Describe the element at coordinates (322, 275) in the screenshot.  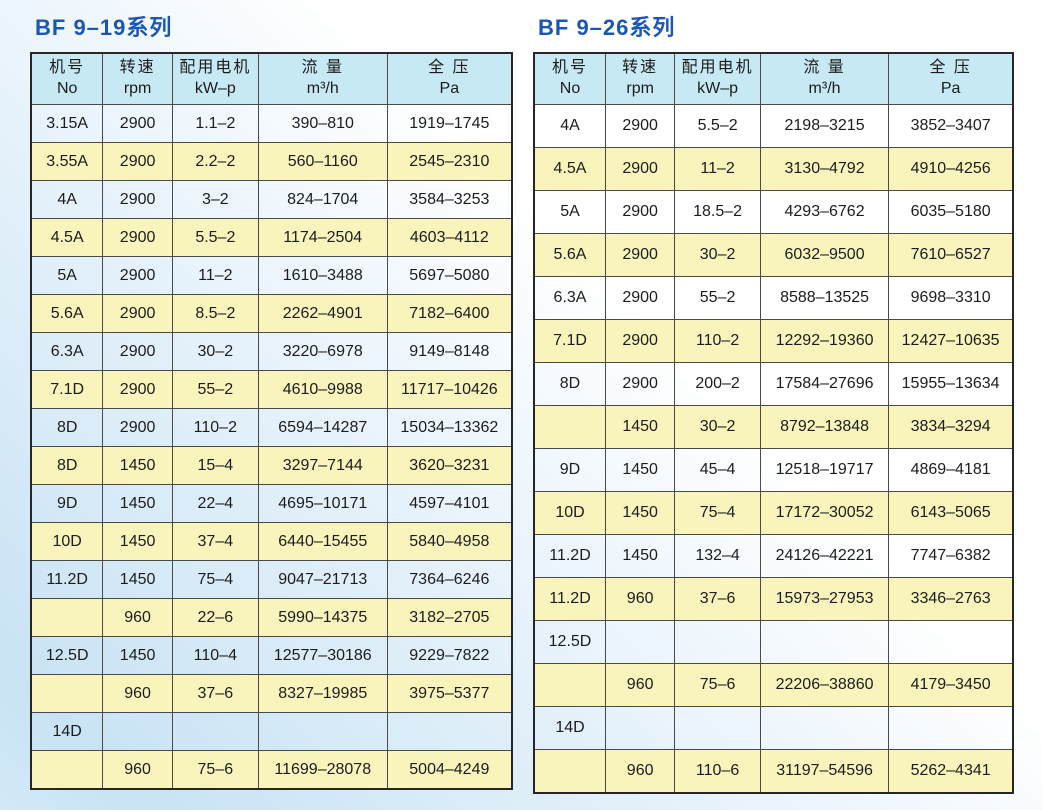
I see `table-cell: 1610–3488` at that location.